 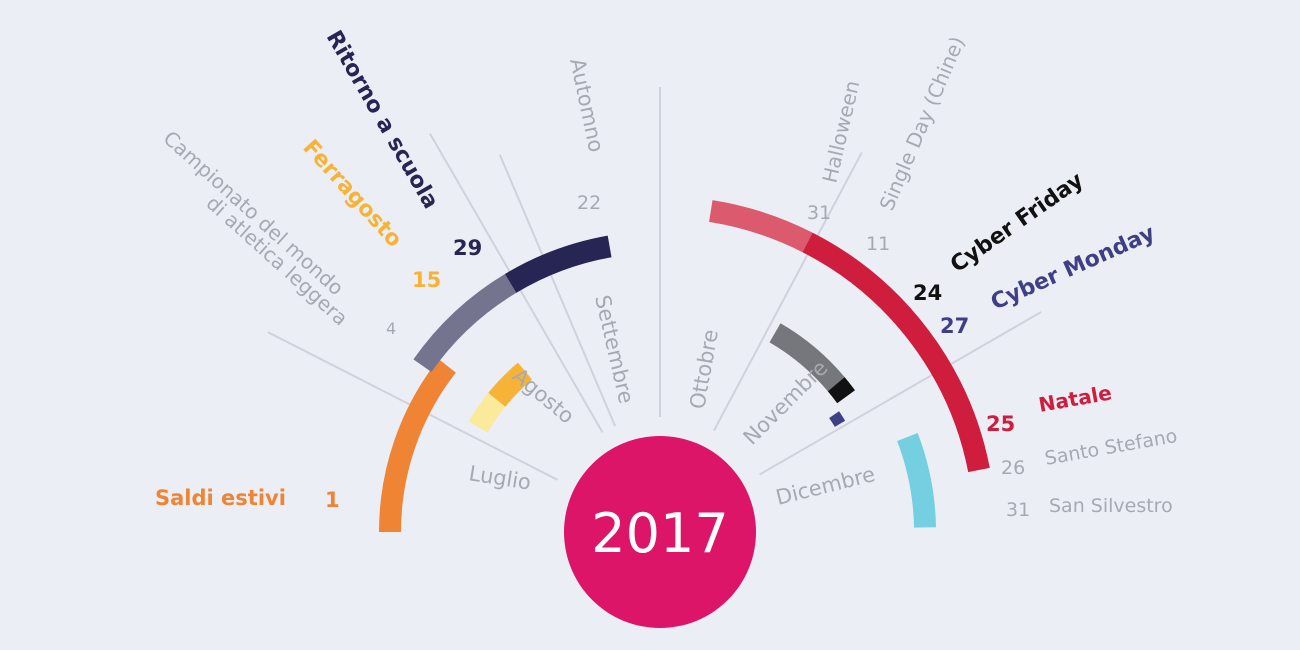 What do you see at coordinates (332, 500) in the screenshot?
I see `event-day-saldi-estivi: 1` at bounding box center [332, 500].